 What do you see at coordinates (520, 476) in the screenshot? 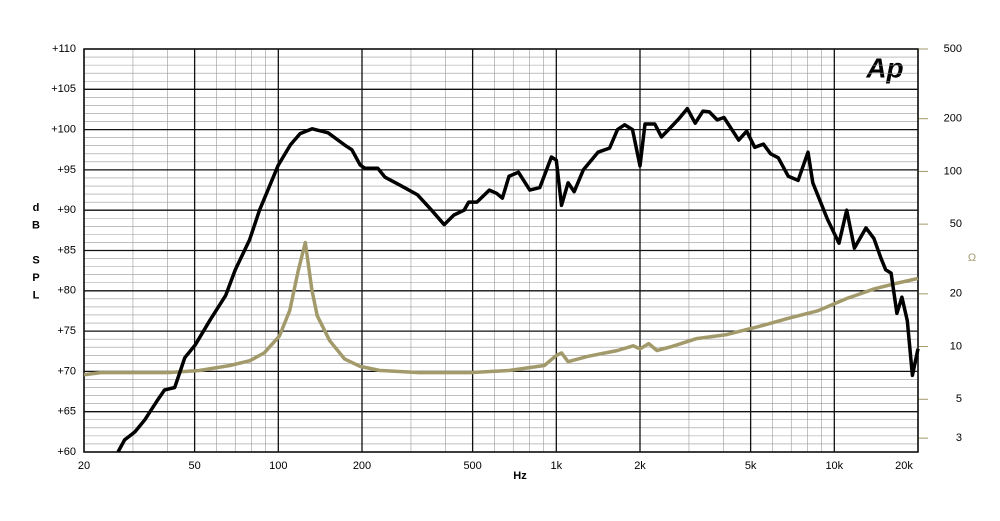
I see `x-axis-label: Hz` at bounding box center [520, 476].